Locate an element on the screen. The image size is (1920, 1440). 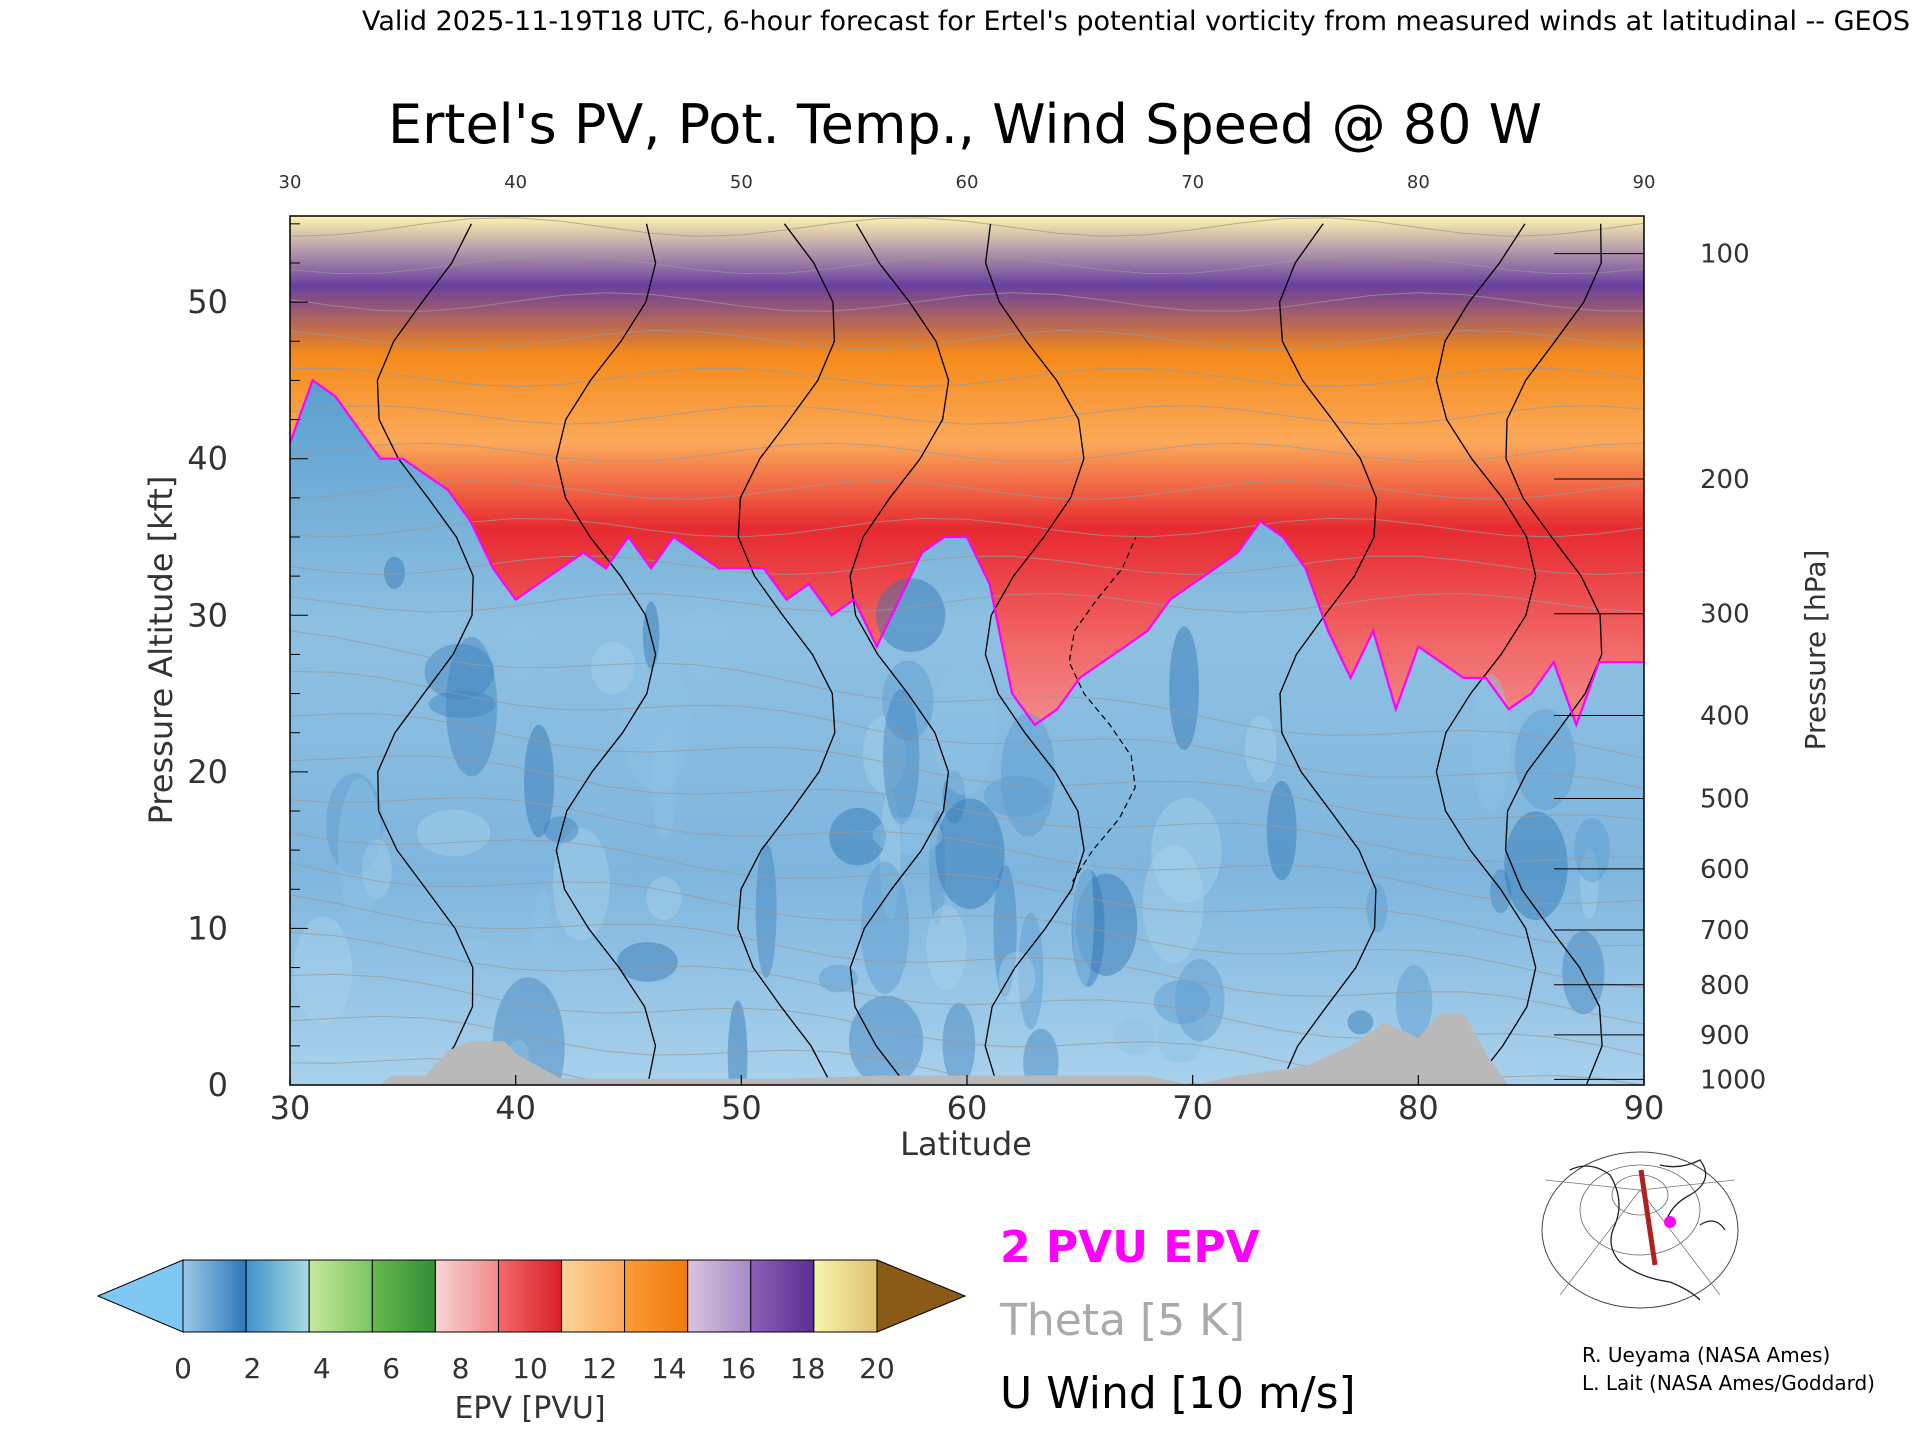
x-top-tick-label: 30 is located at coordinates (290, 182).